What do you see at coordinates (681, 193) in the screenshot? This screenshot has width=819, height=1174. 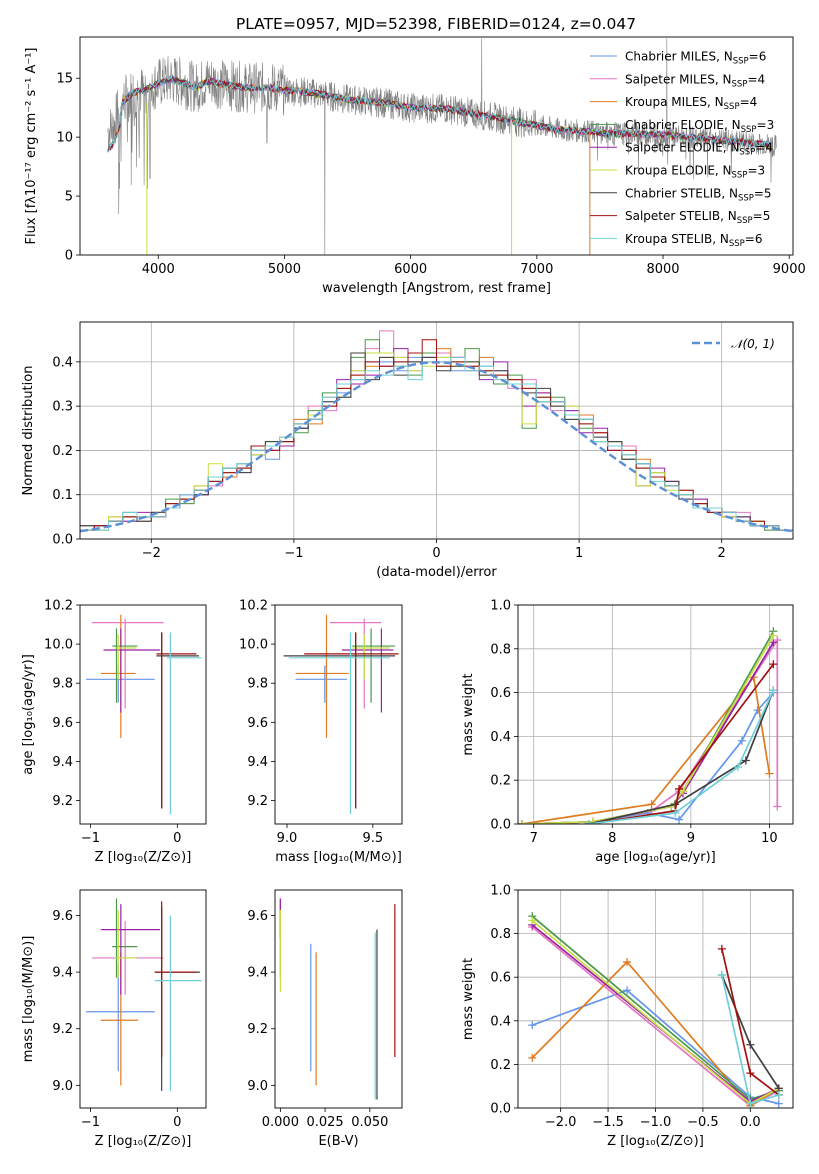 I see `legend-label-name: Chabrier STELIB, N` at bounding box center [681, 193].